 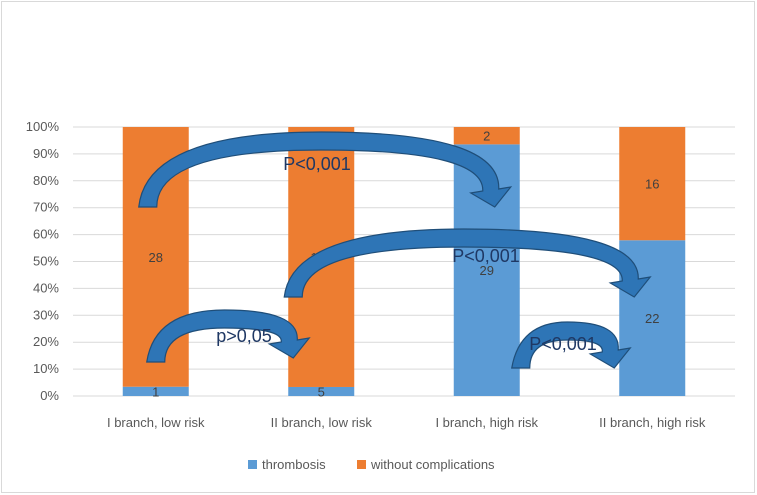 What do you see at coordinates (46, 314) in the screenshot?
I see `y-tick-label: 30%` at bounding box center [46, 314].